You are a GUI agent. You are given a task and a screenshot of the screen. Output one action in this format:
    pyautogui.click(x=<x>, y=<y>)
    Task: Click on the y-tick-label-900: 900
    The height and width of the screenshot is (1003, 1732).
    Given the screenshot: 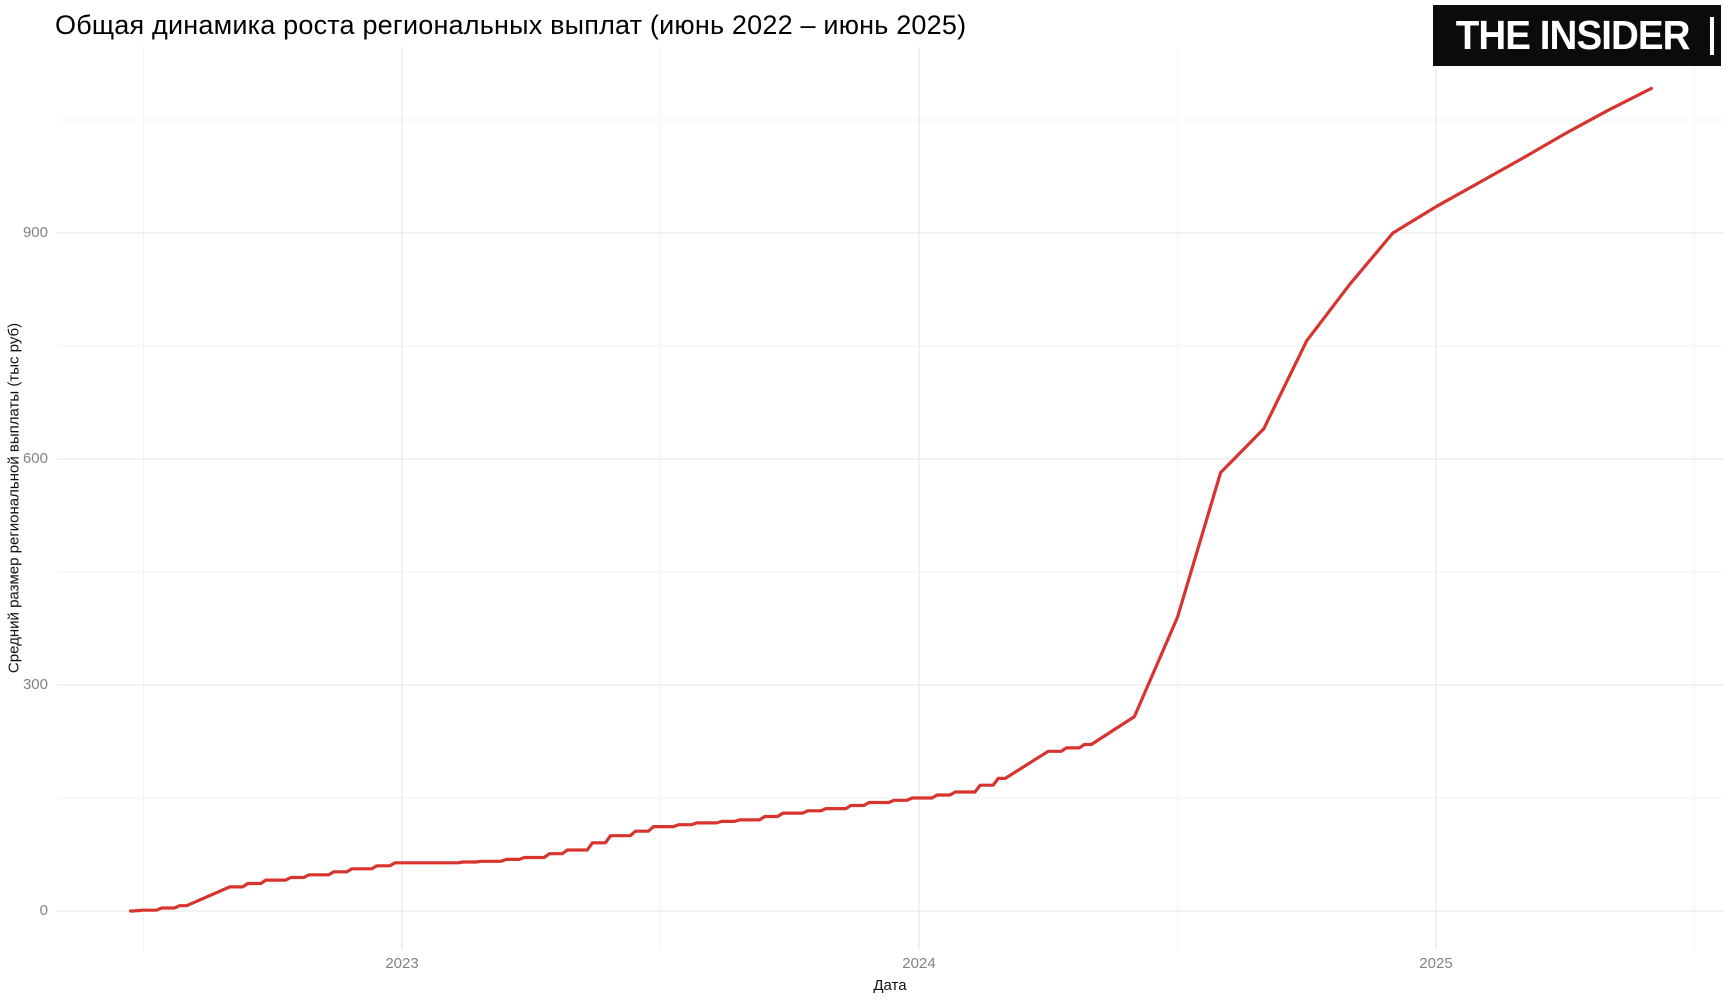 What is the action you would take?
    pyautogui.click(x=35, y=233)
    